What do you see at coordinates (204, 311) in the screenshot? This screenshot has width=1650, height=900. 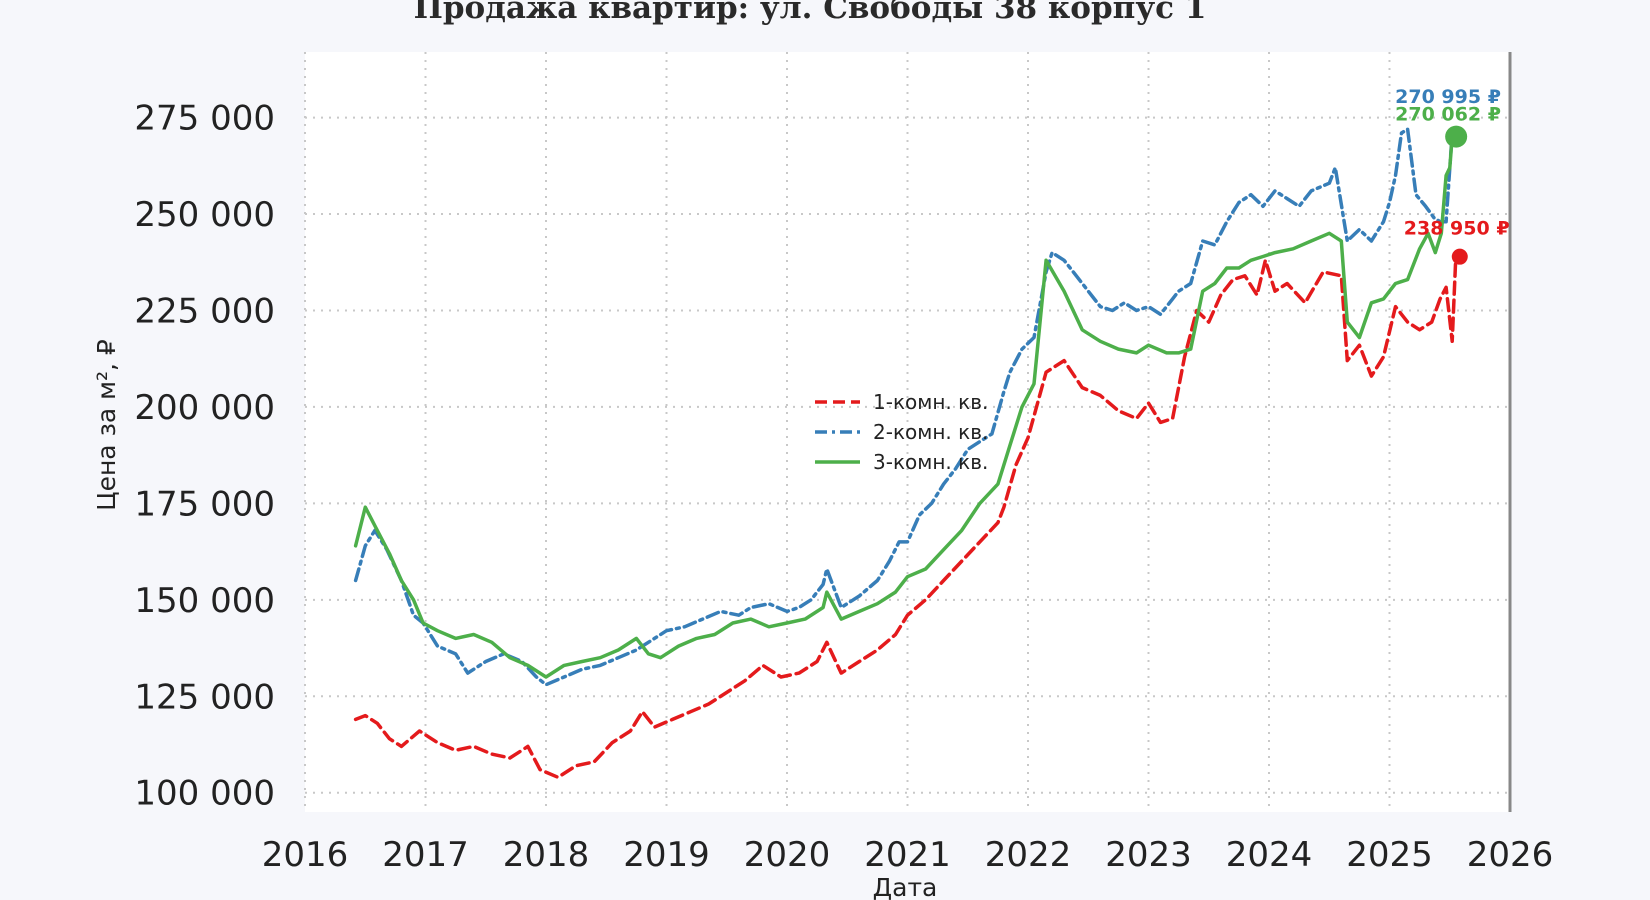 I see `y-tick-label: 225 000` at bounding box center [204, 311].